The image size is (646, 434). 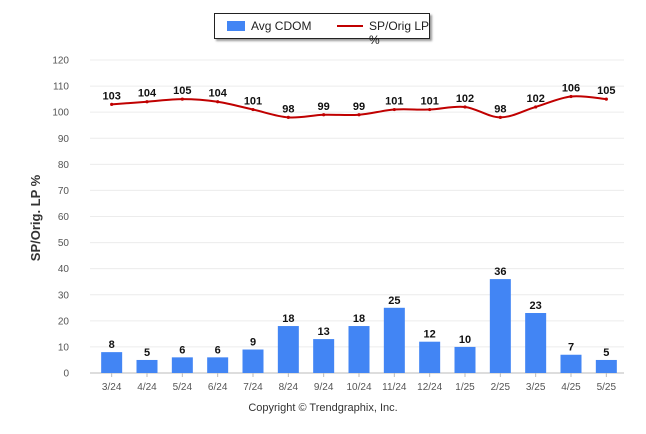 I want to click on y-axis-title: SP/Orig. LP %, so click(x=35, y=217).